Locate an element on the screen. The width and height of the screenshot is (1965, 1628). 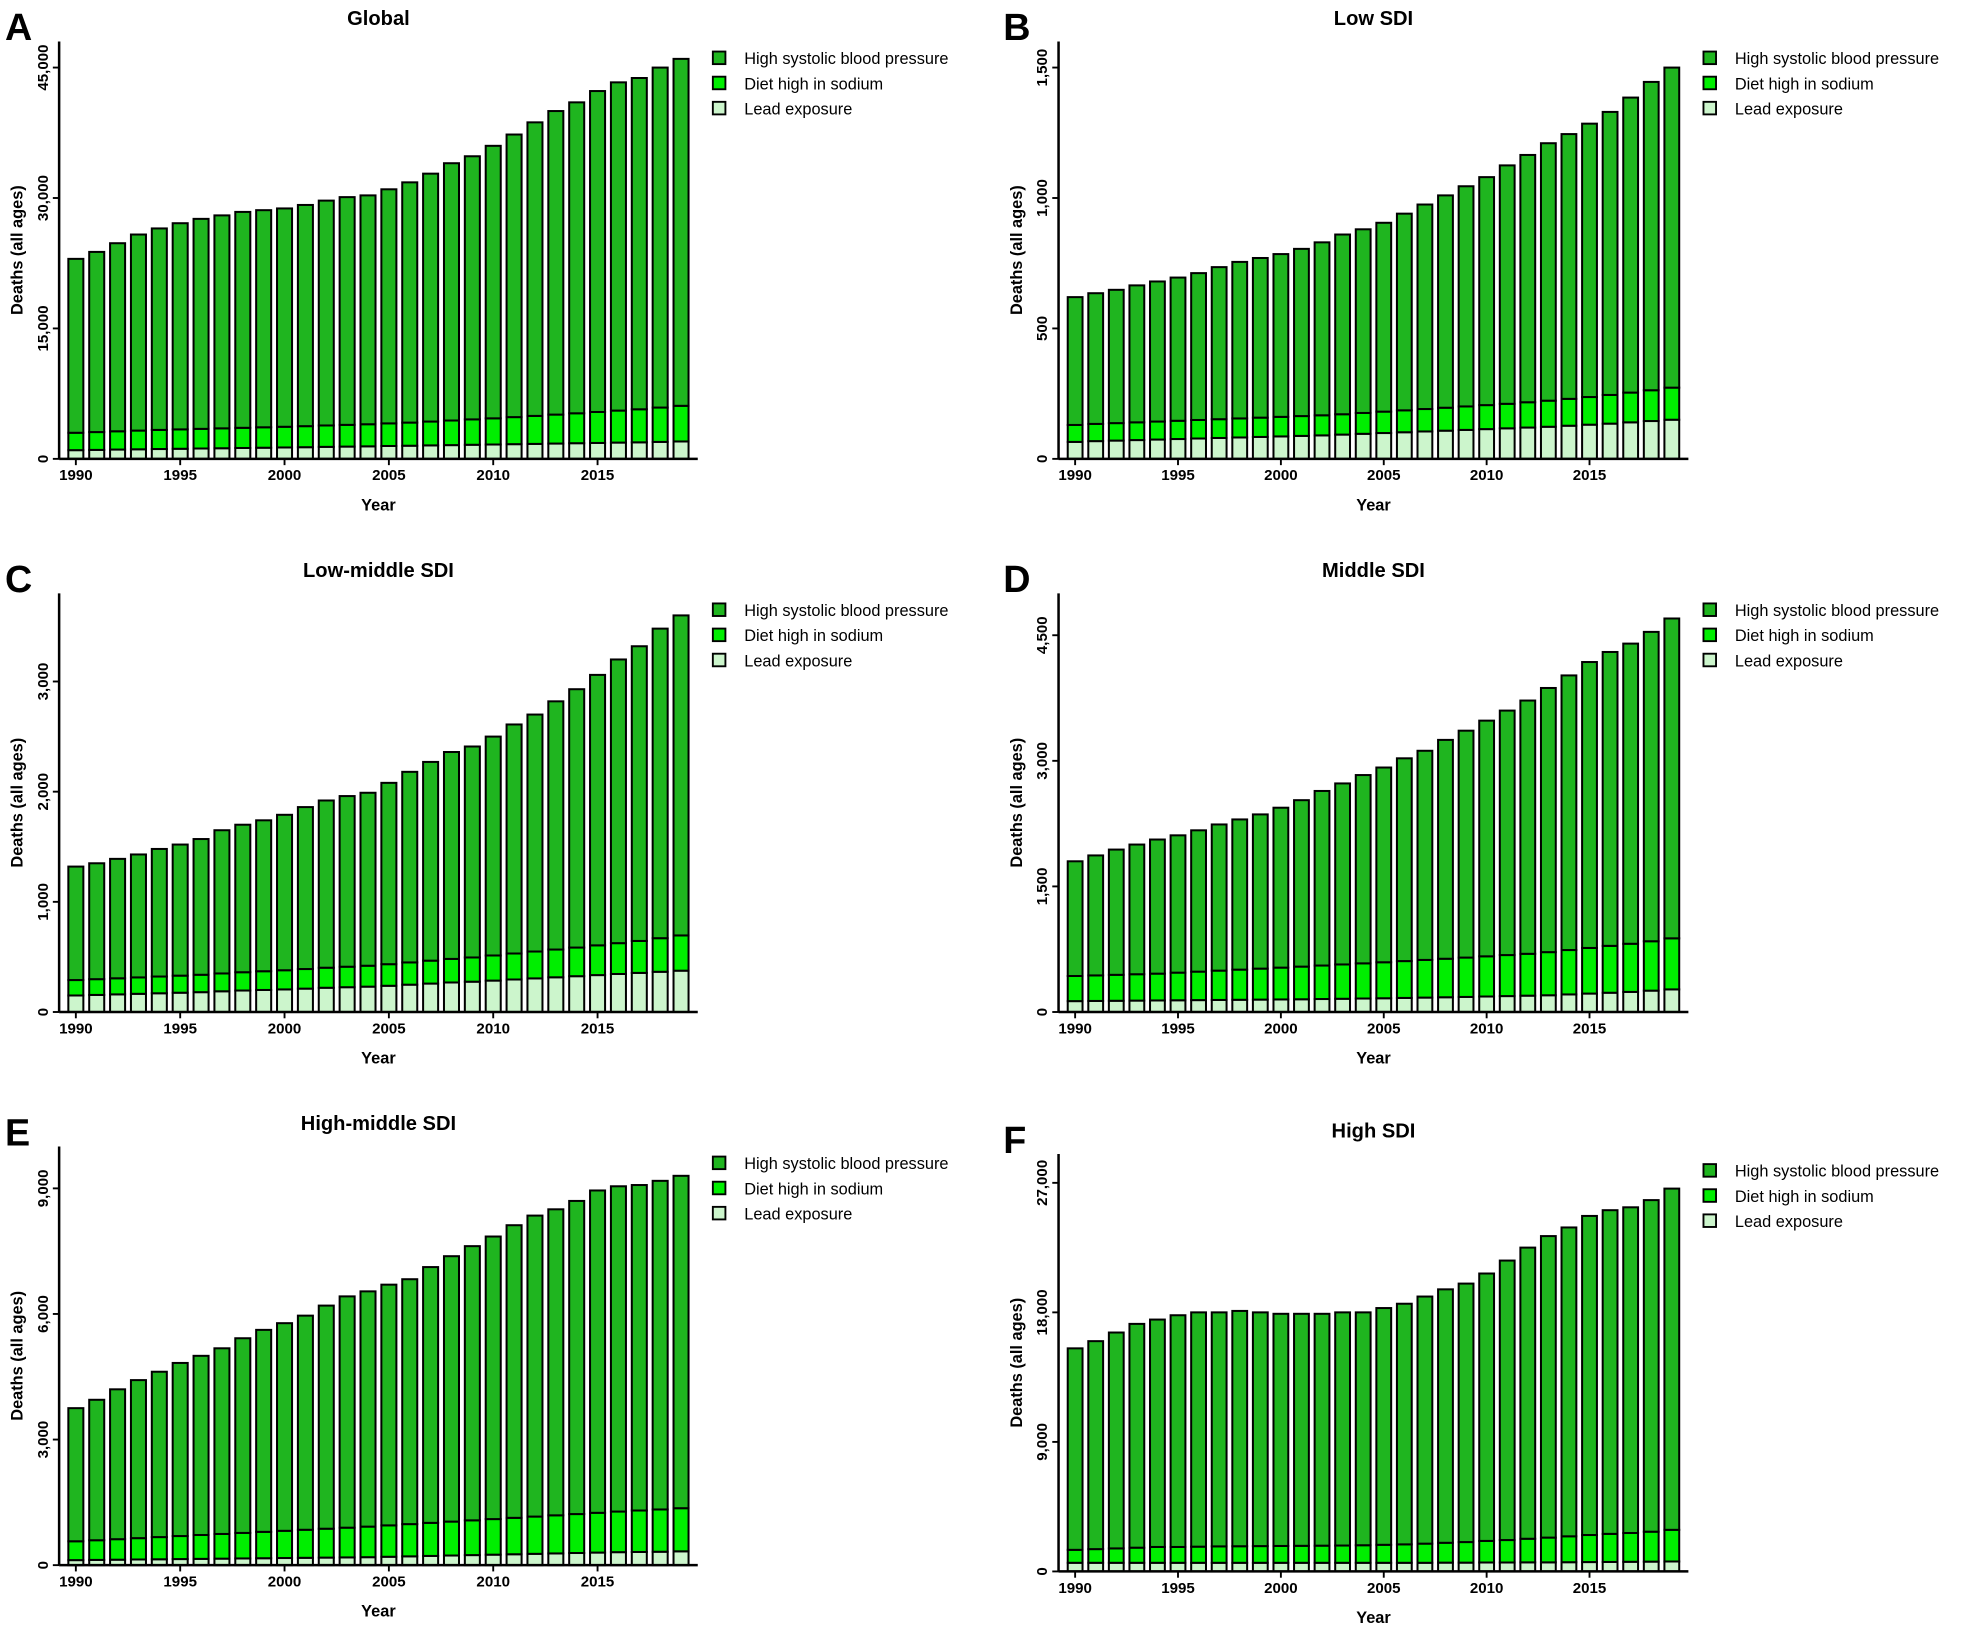
x-tick-label: 1995 is located at coordinates (1178, 1588).